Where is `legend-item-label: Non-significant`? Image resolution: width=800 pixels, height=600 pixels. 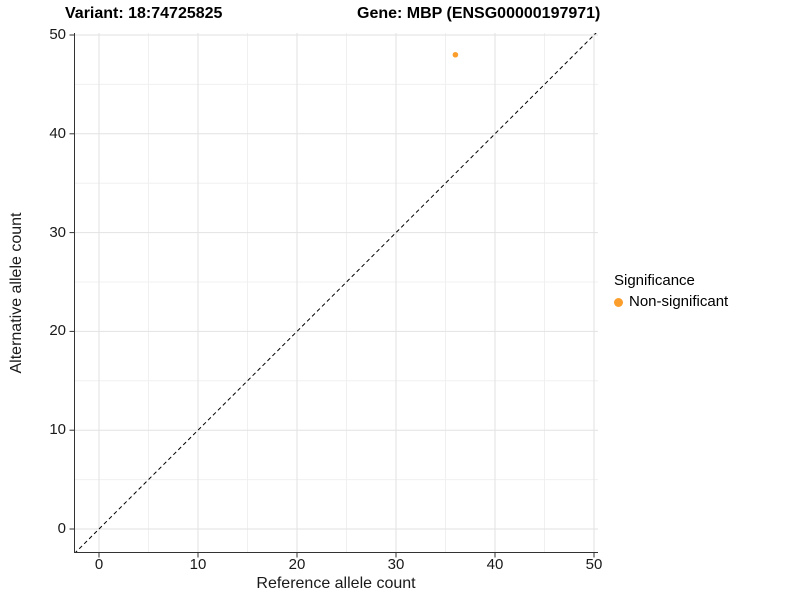
legend-item-label: Non-significant is located at coordinates (679, 301).